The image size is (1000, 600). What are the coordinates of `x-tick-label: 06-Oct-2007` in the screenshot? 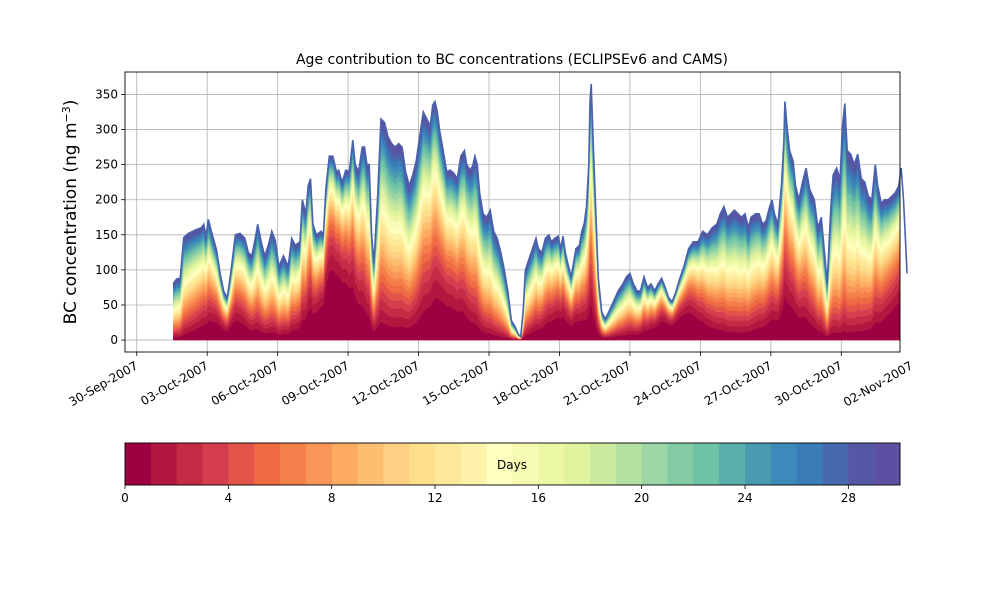 It's located at (245, 383).